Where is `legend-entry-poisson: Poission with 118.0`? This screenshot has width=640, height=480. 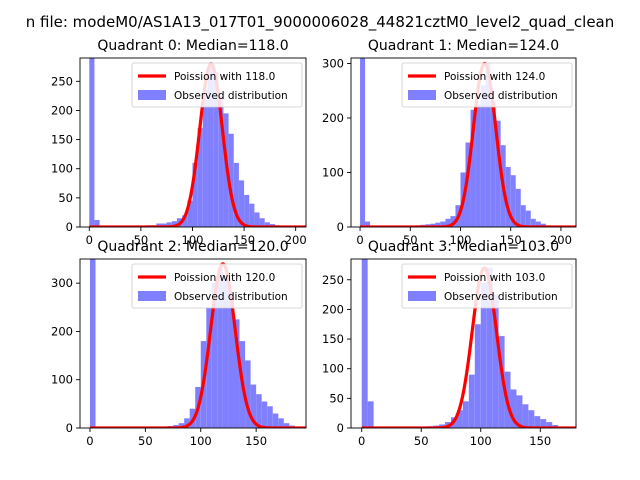 legend-entry-poisson: Poission with 118.0 is located at coordinates (224, 77).